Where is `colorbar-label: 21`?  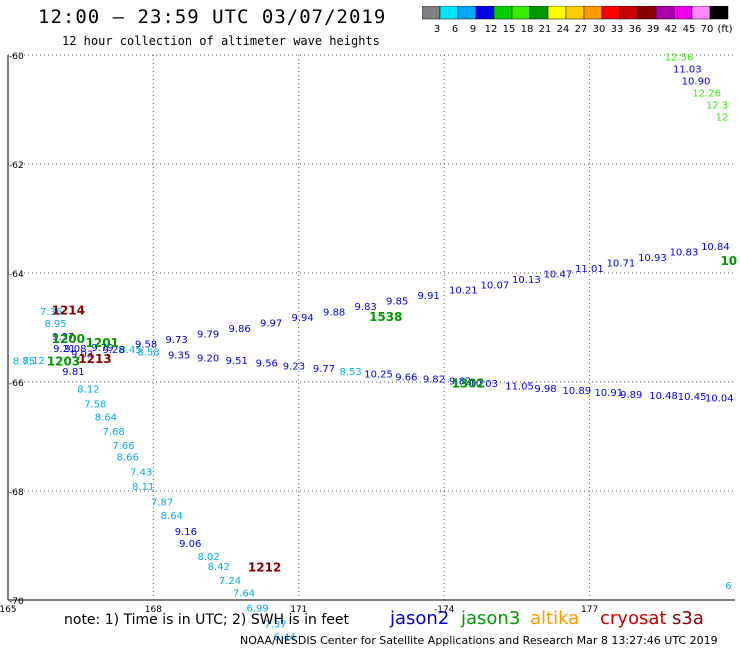 colorbar-label: 21 is located at coordinates (545, 29).